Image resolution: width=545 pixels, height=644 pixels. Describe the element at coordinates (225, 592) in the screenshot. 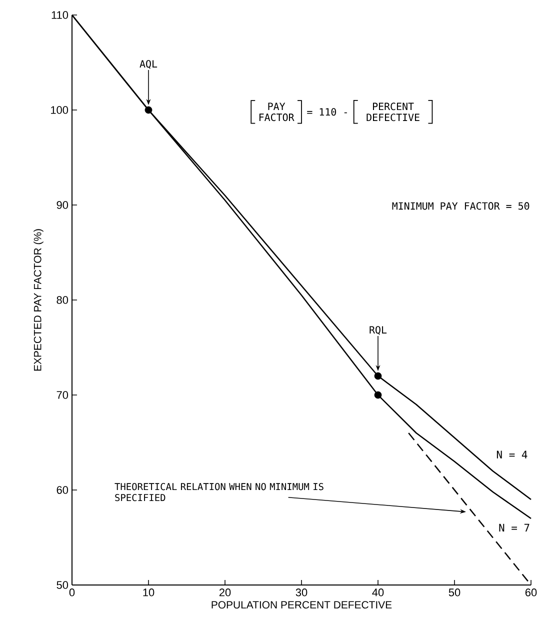

I see `x-tick-label: 20` at that location.